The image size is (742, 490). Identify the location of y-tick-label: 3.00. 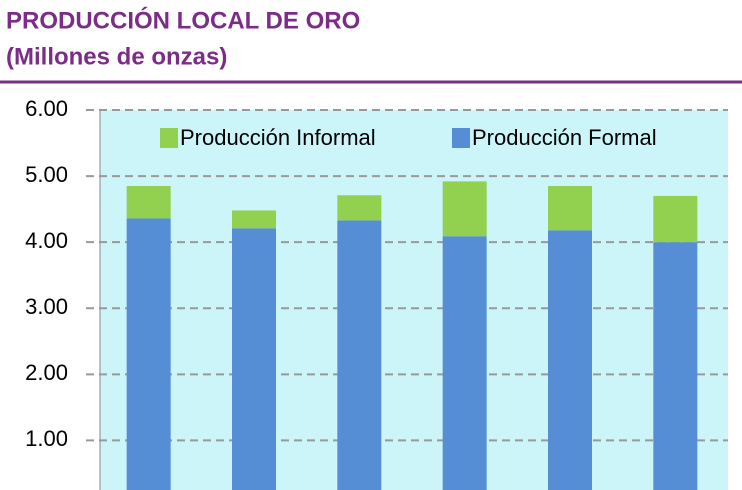
(46, 306).